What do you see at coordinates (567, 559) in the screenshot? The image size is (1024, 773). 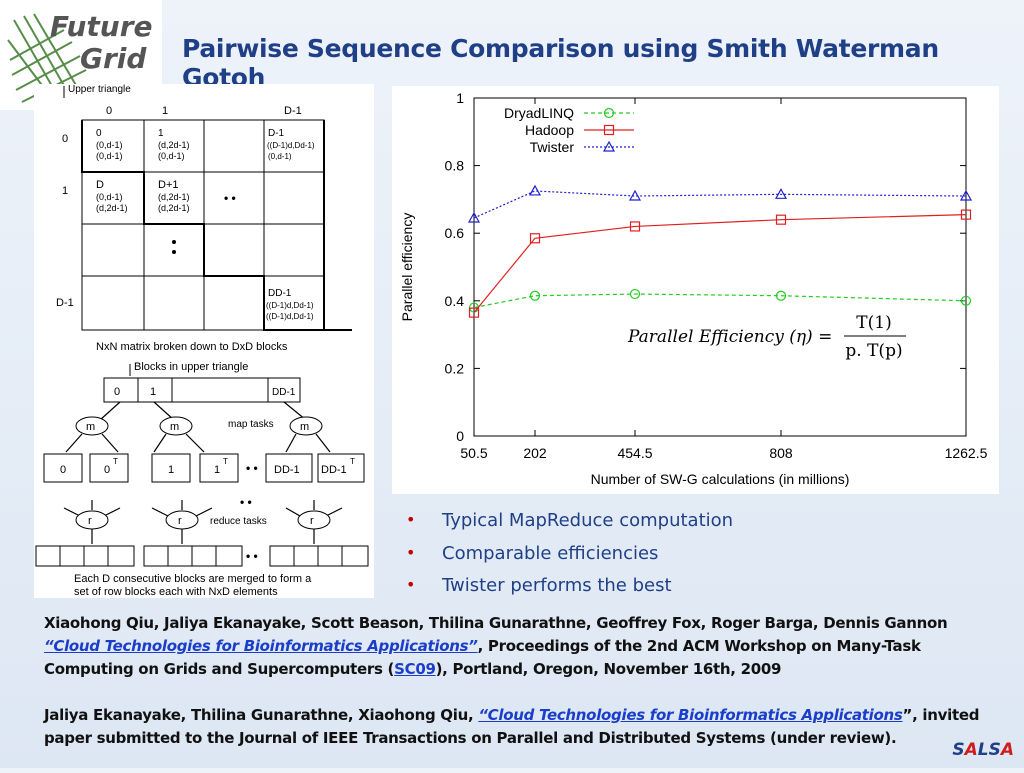 I see `bullet-item: Comparable efficiencies` at bounding box center [567, 559].